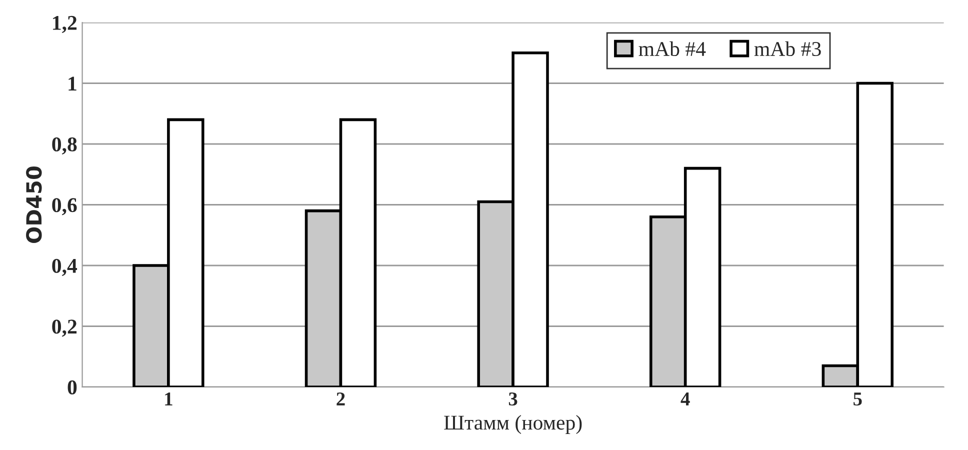 Image resolution: width=968 pixels, height=450 pixels. Describe the element at coordinates (513, 399) in the screenshot. I see `x-tick-label: 3` at that location.